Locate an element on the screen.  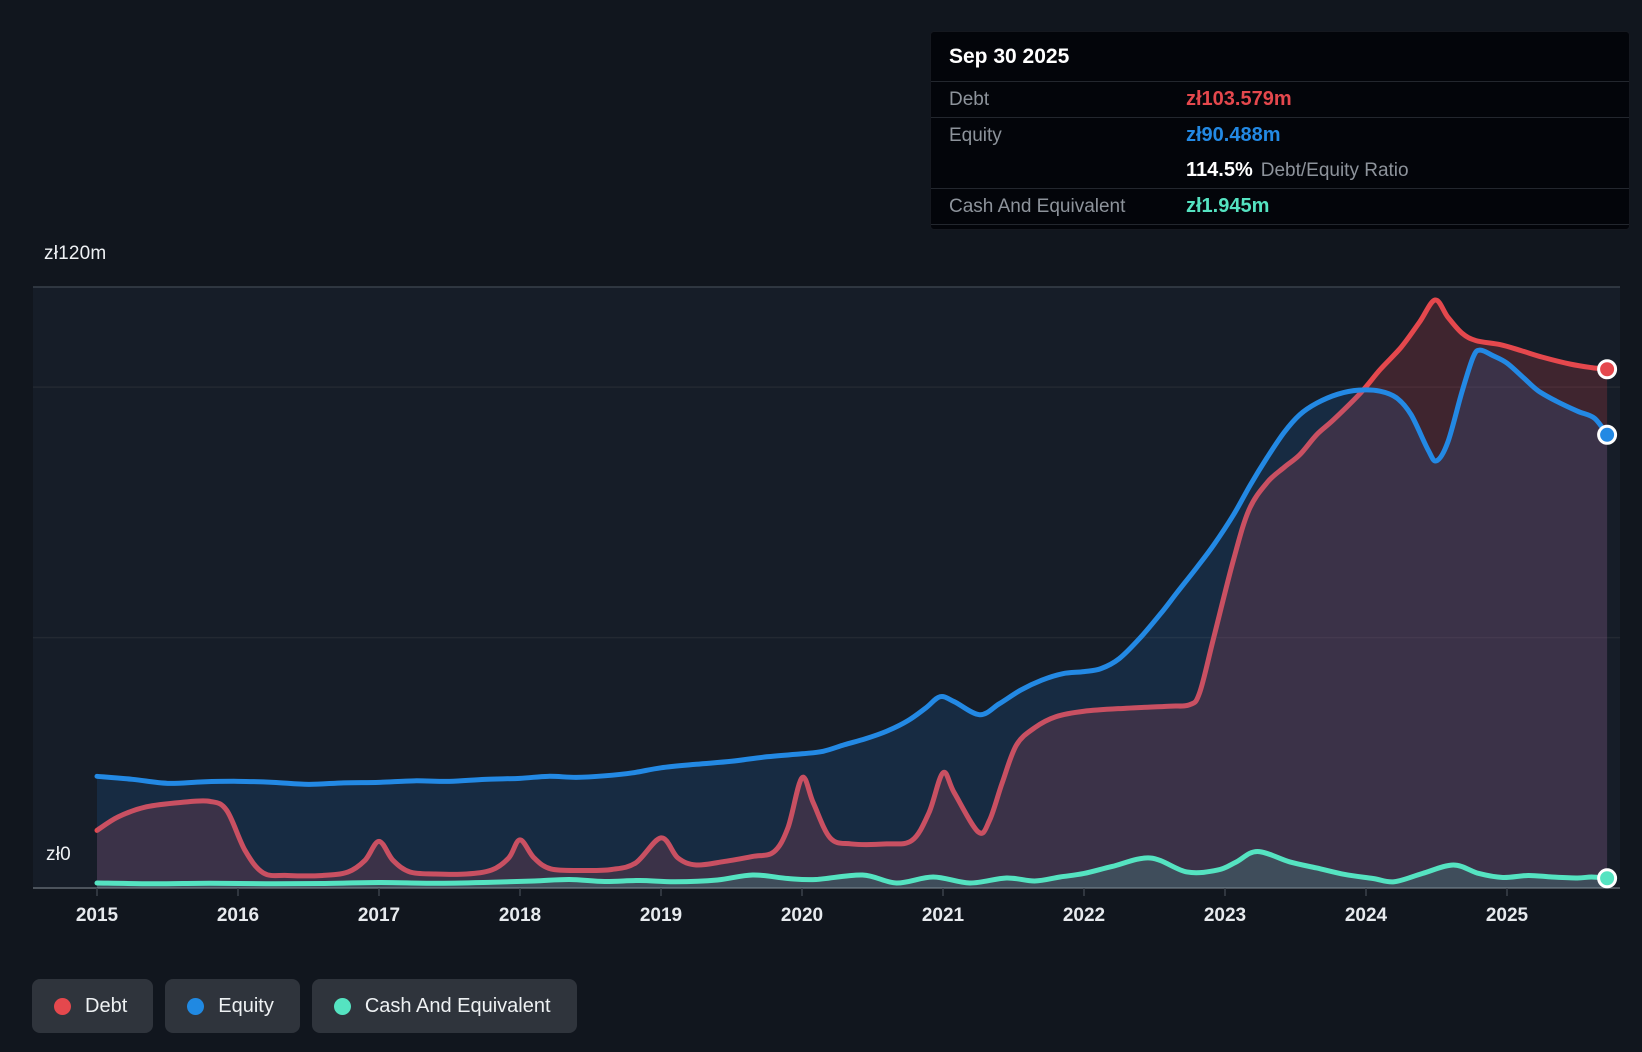
tooltip-equity-label: Equity is located at coordinates (975, 135).